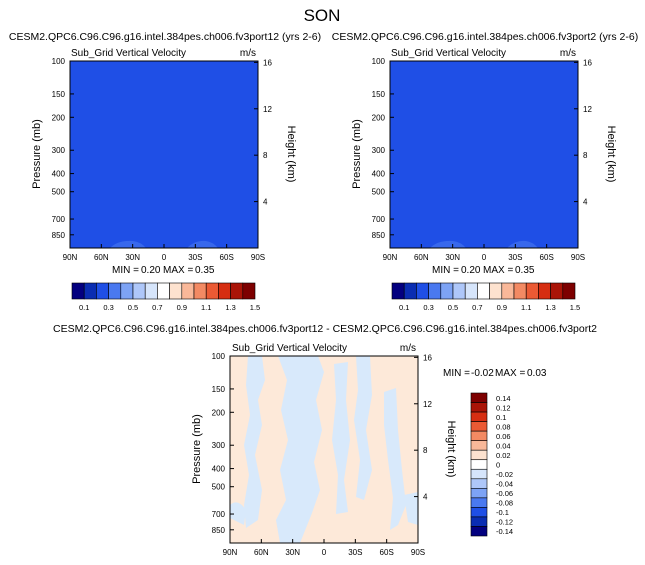 The height and width of the screenshot is (565, 645). What do you see at coordinates (300, 449) in the screenshot?
I see `diff-negative-region-nh-tropics` at bounding box center [300, 449].